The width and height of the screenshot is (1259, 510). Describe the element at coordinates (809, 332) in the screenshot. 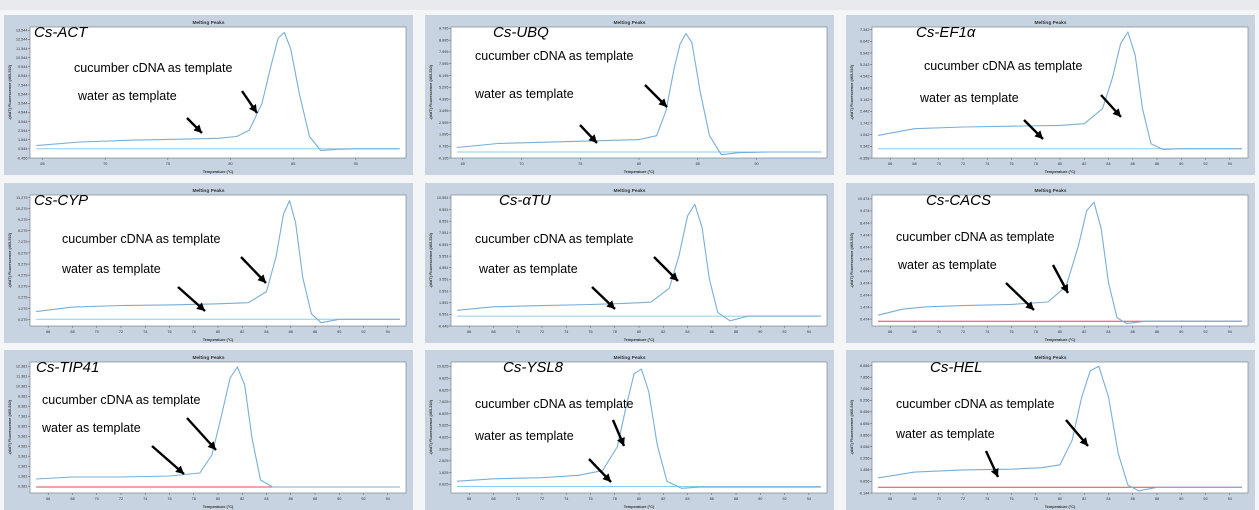

I see `x-tick-label: 94` at that location.